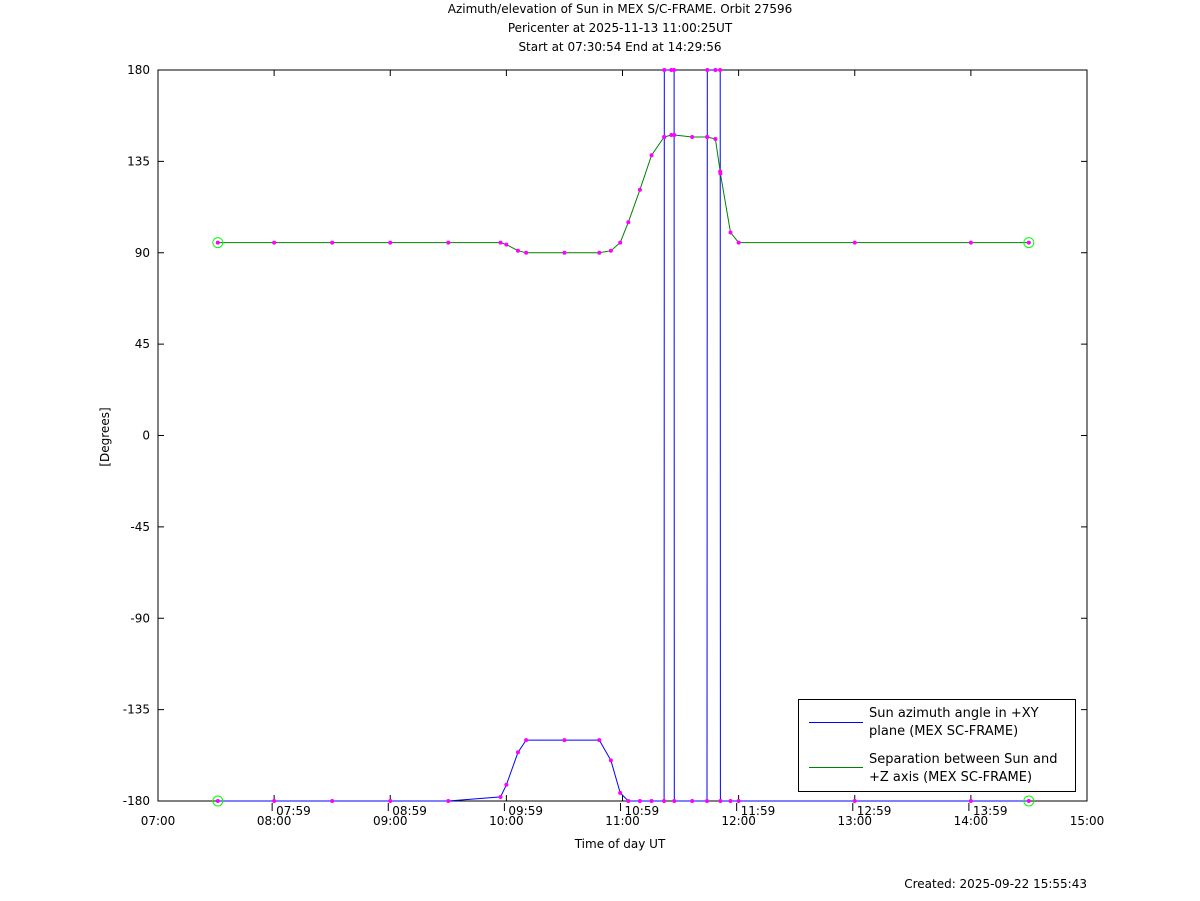  What do you see at coordinates (140, 618) in the screenshot?
I see `y-tick-label: -90` at bounding box center [140, 618].